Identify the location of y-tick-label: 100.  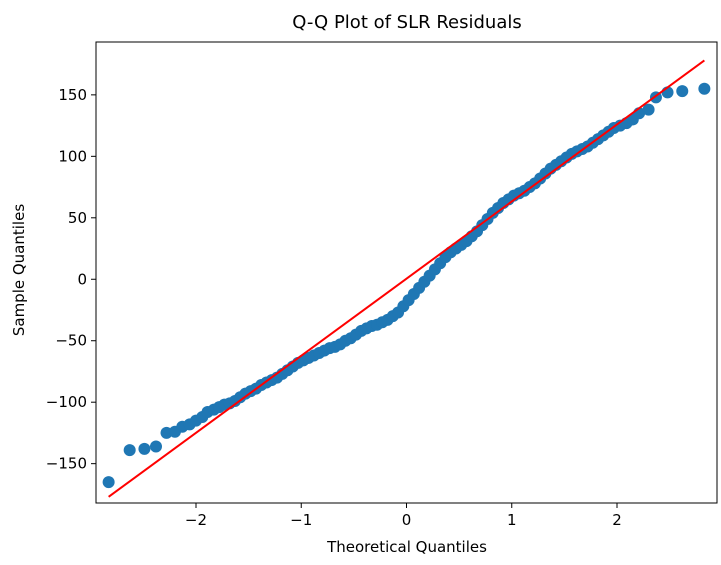
(72, 156).